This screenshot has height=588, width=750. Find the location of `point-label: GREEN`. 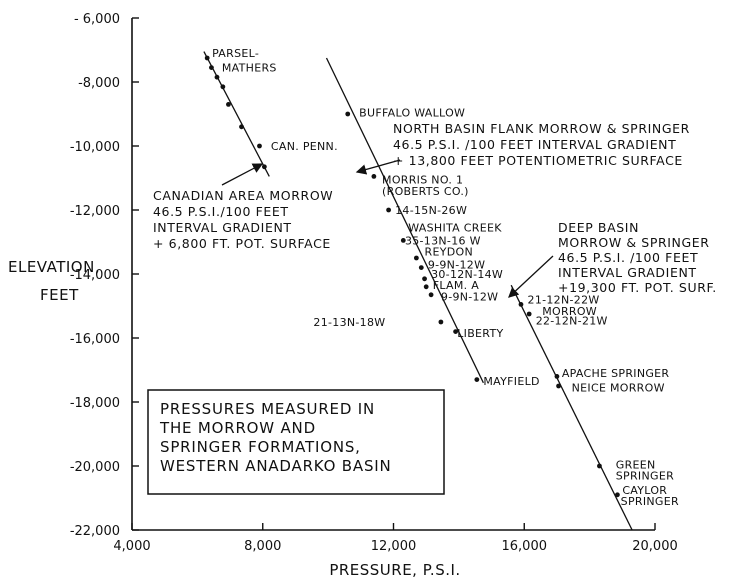

point-label: GREEN is located at coordinates (636, 464).